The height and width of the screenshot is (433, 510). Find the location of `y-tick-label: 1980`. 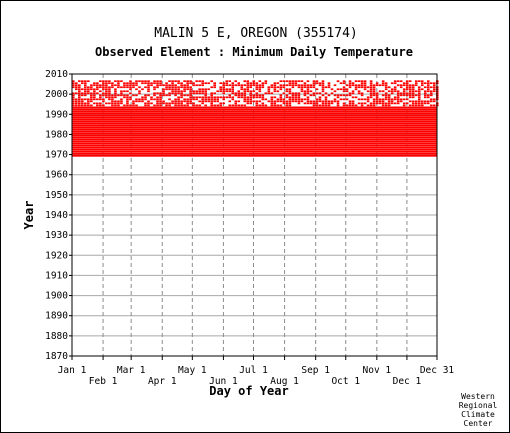

y-tick-label: 1980 is located at coordinates (56, 134).